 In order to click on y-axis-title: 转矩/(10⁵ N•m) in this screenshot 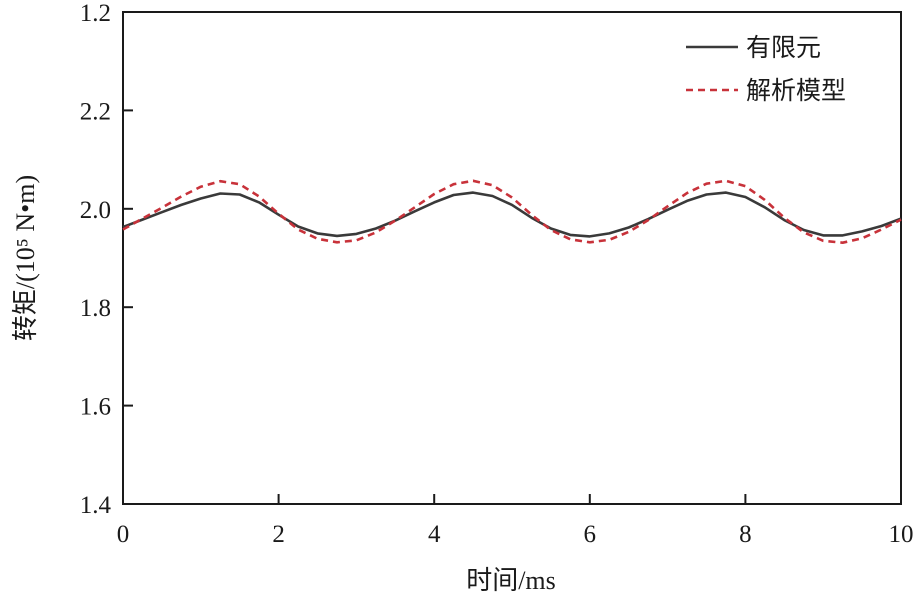, I will do `click(25, 258)`.